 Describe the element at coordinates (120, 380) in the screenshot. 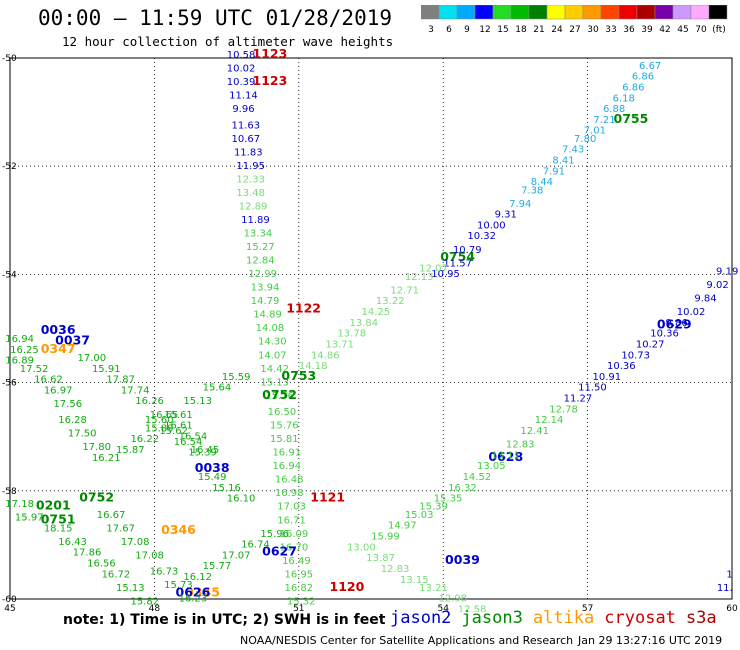

I see `wave-height-value: 17.87` at that location.